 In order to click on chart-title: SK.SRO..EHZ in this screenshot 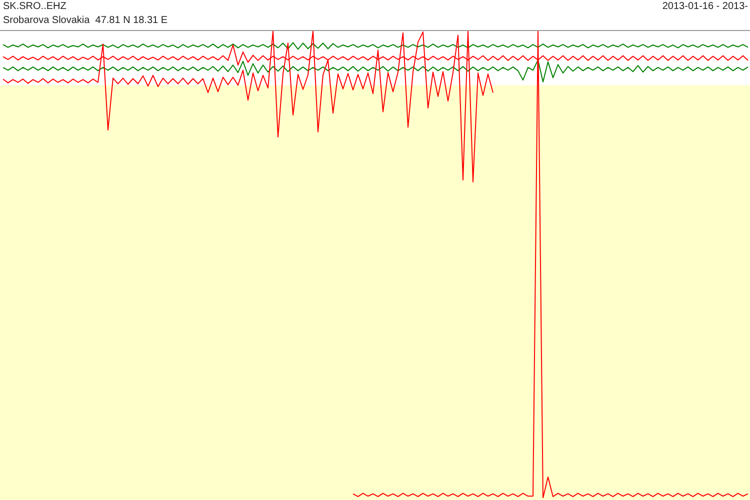, I will do `click(34, 7)`.